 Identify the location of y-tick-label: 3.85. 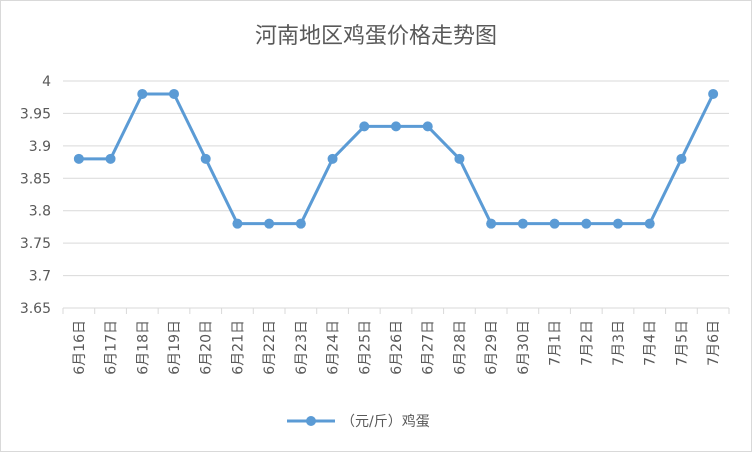
(35, 179).